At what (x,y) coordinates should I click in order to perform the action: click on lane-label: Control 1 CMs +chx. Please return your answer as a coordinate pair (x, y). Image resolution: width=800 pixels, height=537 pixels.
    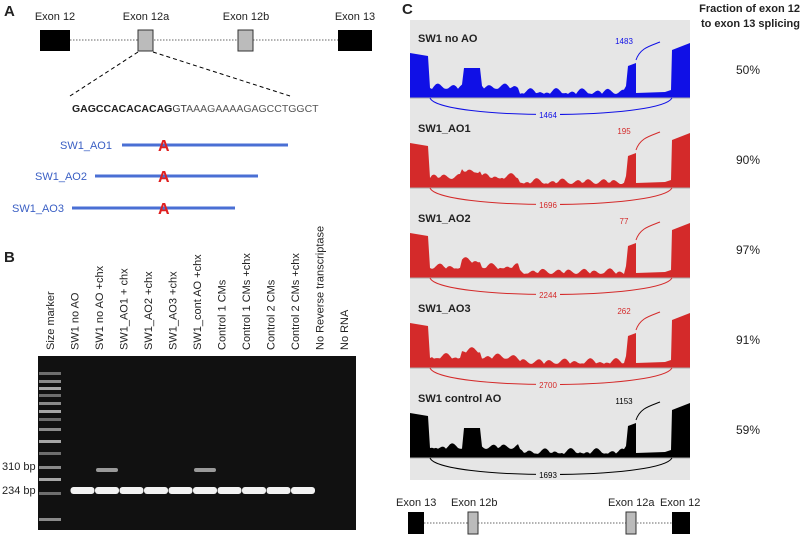
    Looking at the image, I should click on (247, 301).